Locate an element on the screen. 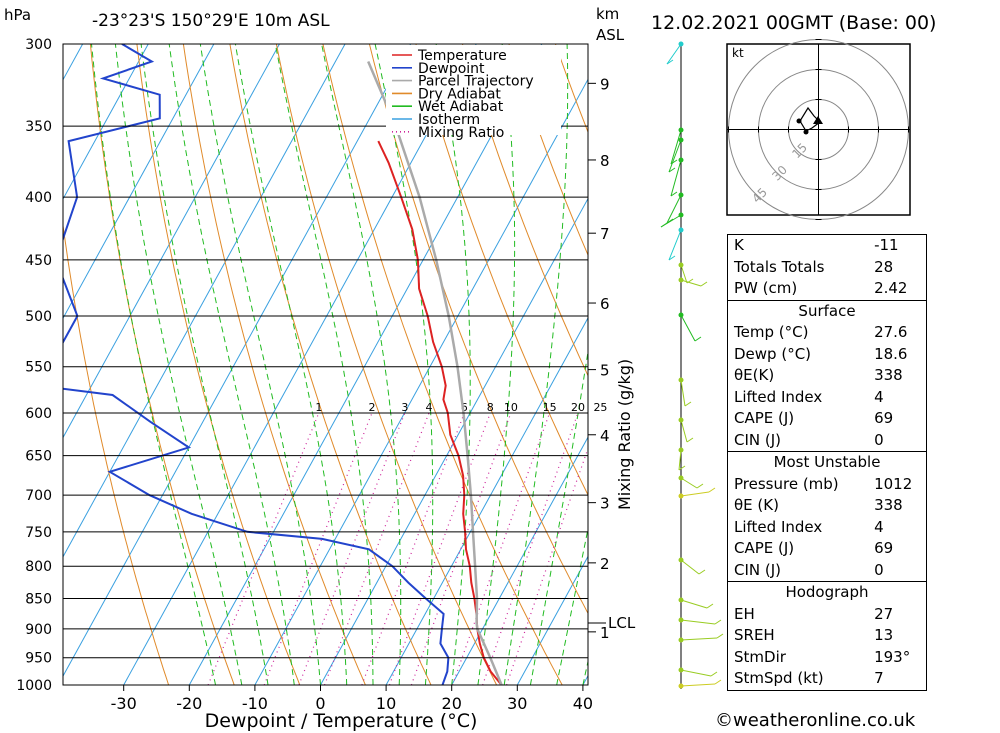 This screenshot has width=1000, height=733. legend-box is located at coordinates (473, 90).